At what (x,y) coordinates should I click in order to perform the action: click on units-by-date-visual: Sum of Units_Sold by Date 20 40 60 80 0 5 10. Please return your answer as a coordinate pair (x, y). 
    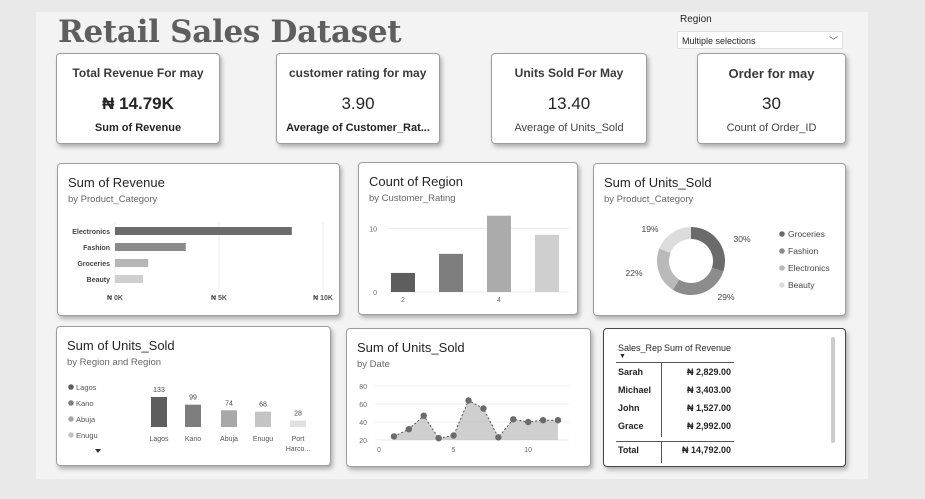
    Looking at the image, I should click on (468, 397).